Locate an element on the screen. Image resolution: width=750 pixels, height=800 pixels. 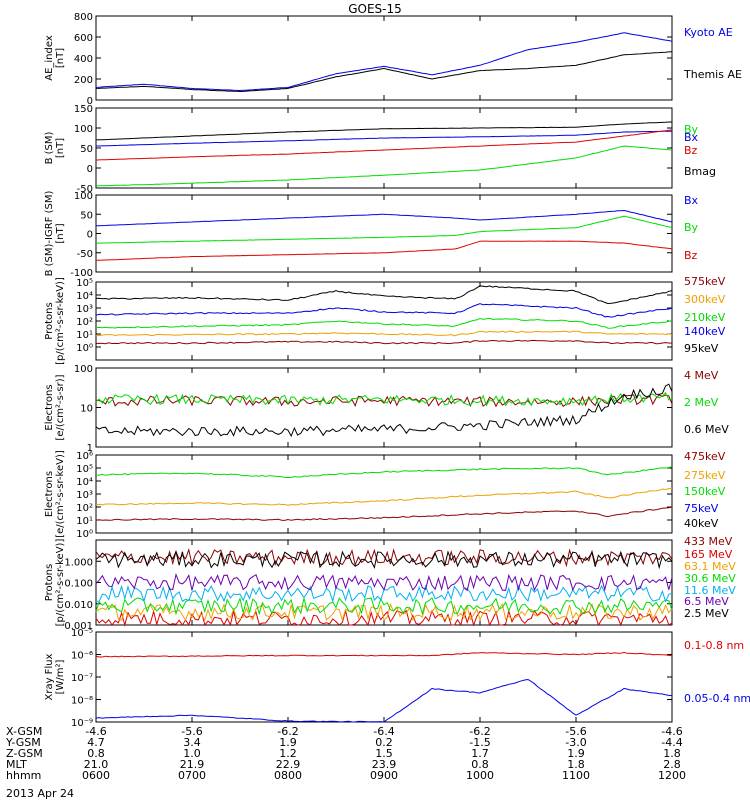
series-line-0-1-0-8-nm is located at coordinates (384, 654).